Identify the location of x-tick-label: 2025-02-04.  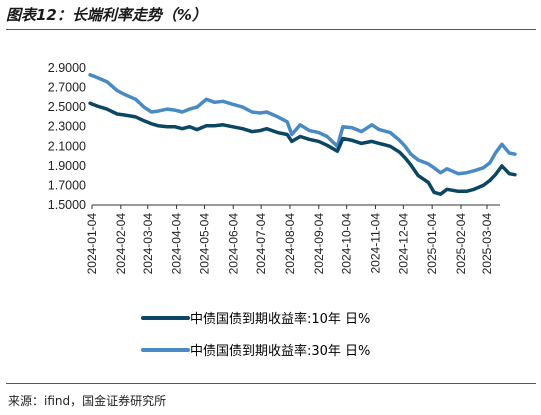
(461, 244).